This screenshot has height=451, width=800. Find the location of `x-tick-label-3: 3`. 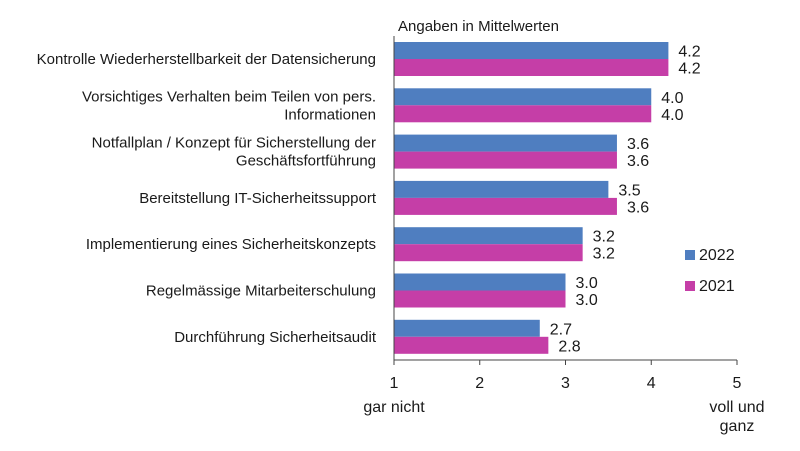

x-tick-label-3: 3 is located at coordinates (565, 383).